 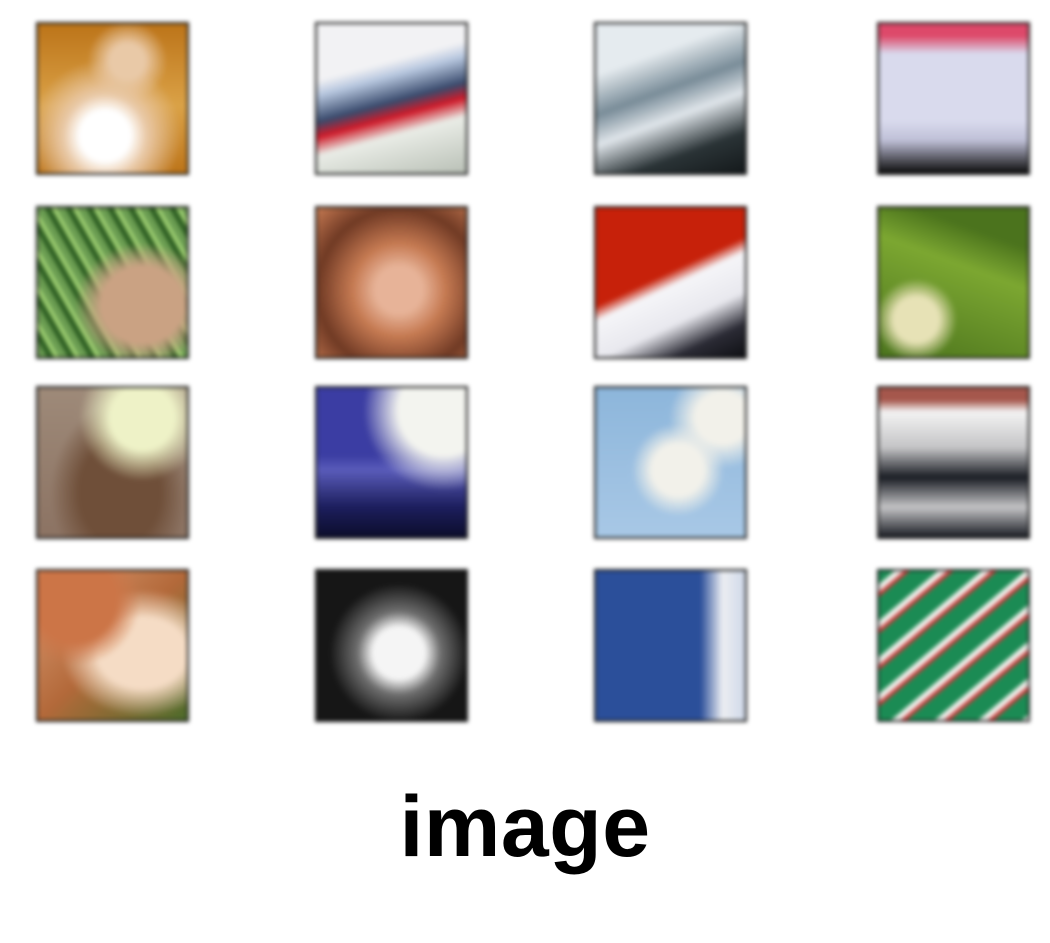 I want to click on tile-image-blurred-animal-brown, so click(x=112, y=98).